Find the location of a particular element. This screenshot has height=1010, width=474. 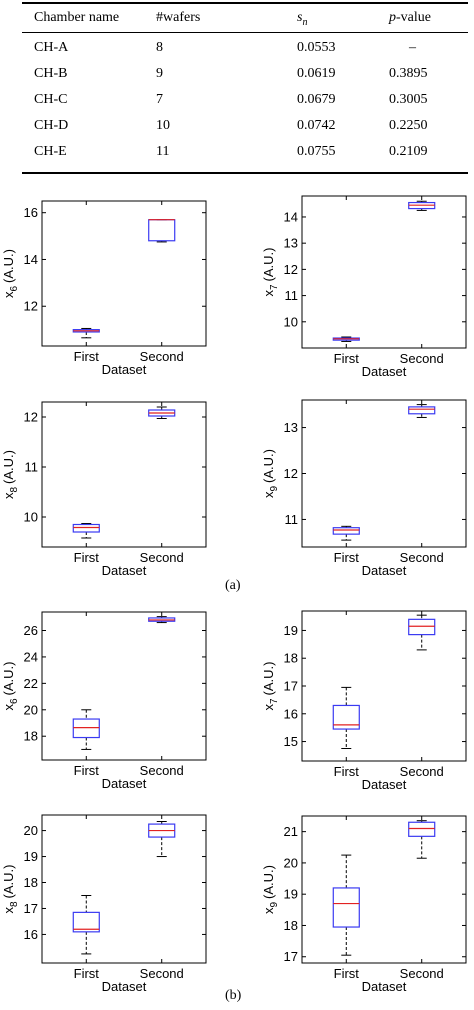

header-value: -value is located at coordinates (413, 17).